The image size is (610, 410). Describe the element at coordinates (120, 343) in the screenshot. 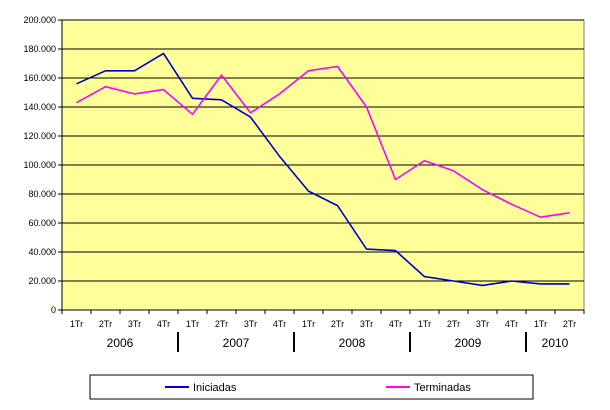

I see `year-label: 2006` at that location.